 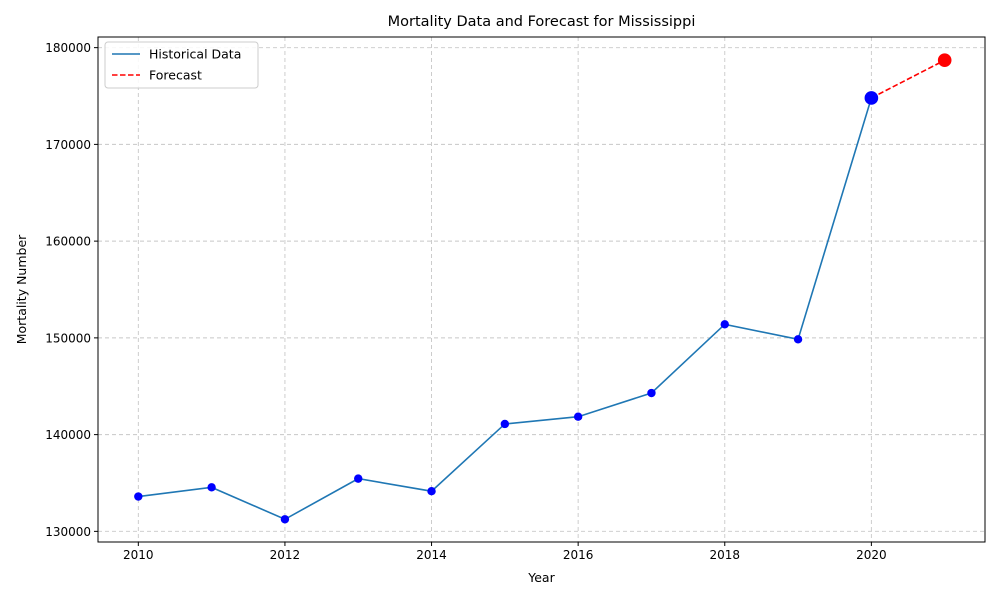 What do you see at coordinates (944, 60) in the screenshot?
I see `forecast-point` at bounding box center [944, 60].